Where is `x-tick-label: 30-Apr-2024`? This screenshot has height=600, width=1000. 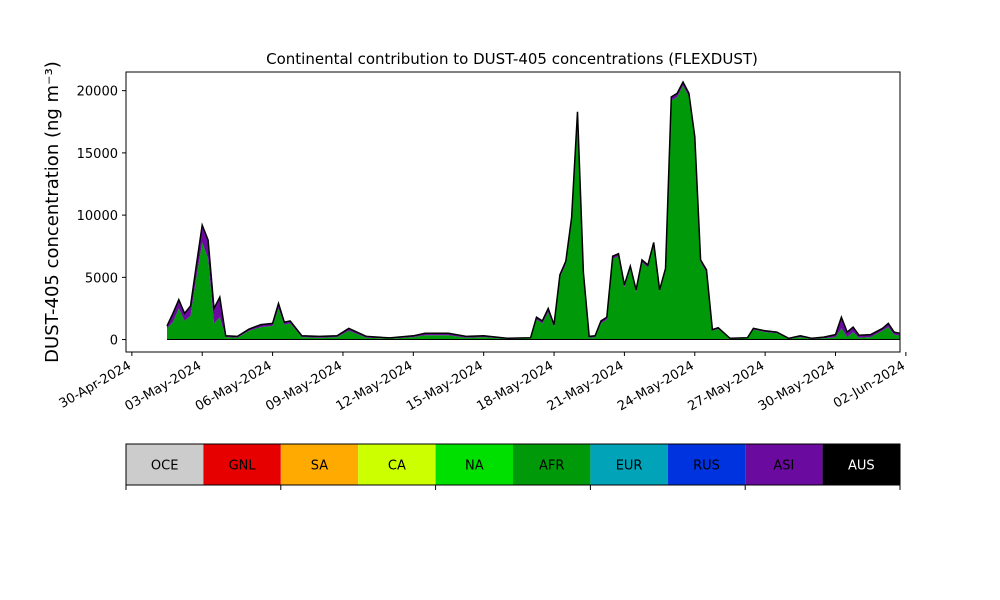 x-tick-label: 30-Apr-2024 is located at coordinates (95, 384).